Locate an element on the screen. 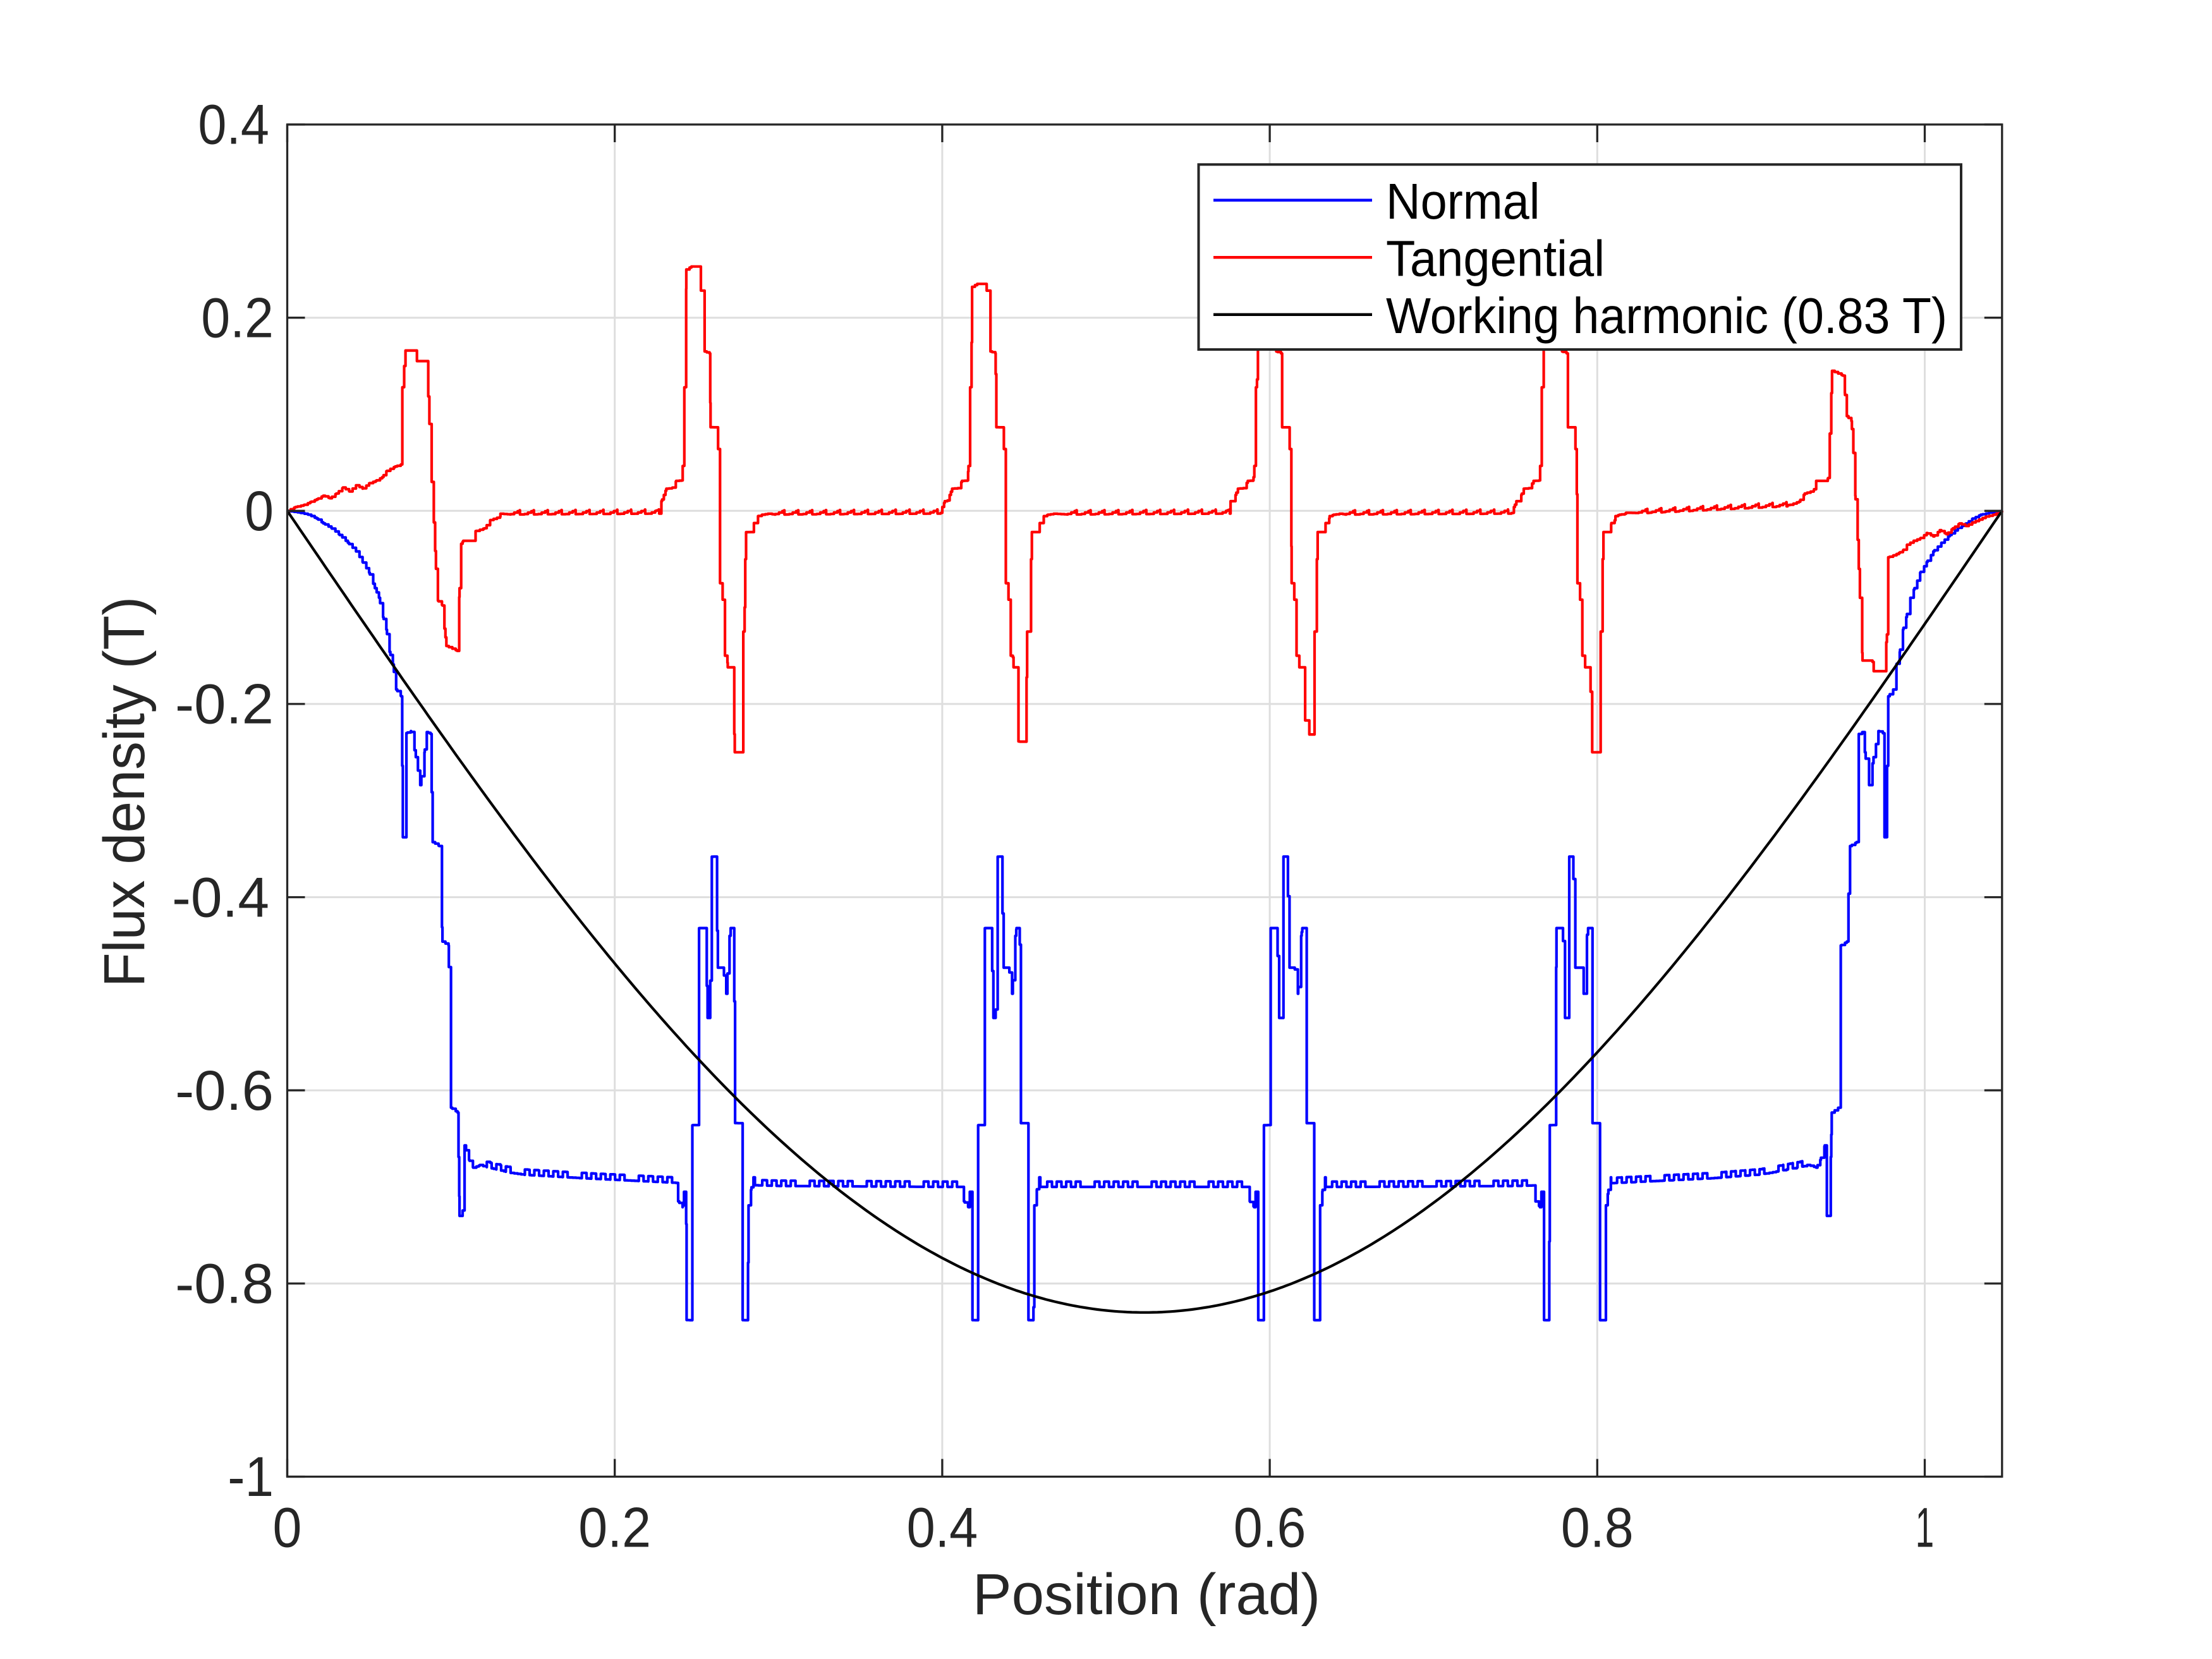  svg-text: Normal is located at coordinates (1463, 201).